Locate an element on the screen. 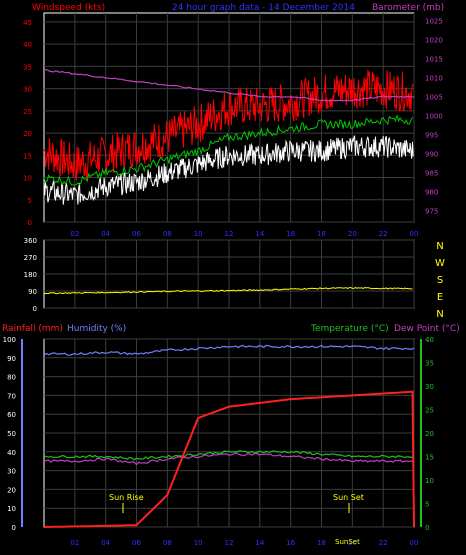 This screenshot has width=466, height=555. wind-direction-line is located at coordinates (228, 291).